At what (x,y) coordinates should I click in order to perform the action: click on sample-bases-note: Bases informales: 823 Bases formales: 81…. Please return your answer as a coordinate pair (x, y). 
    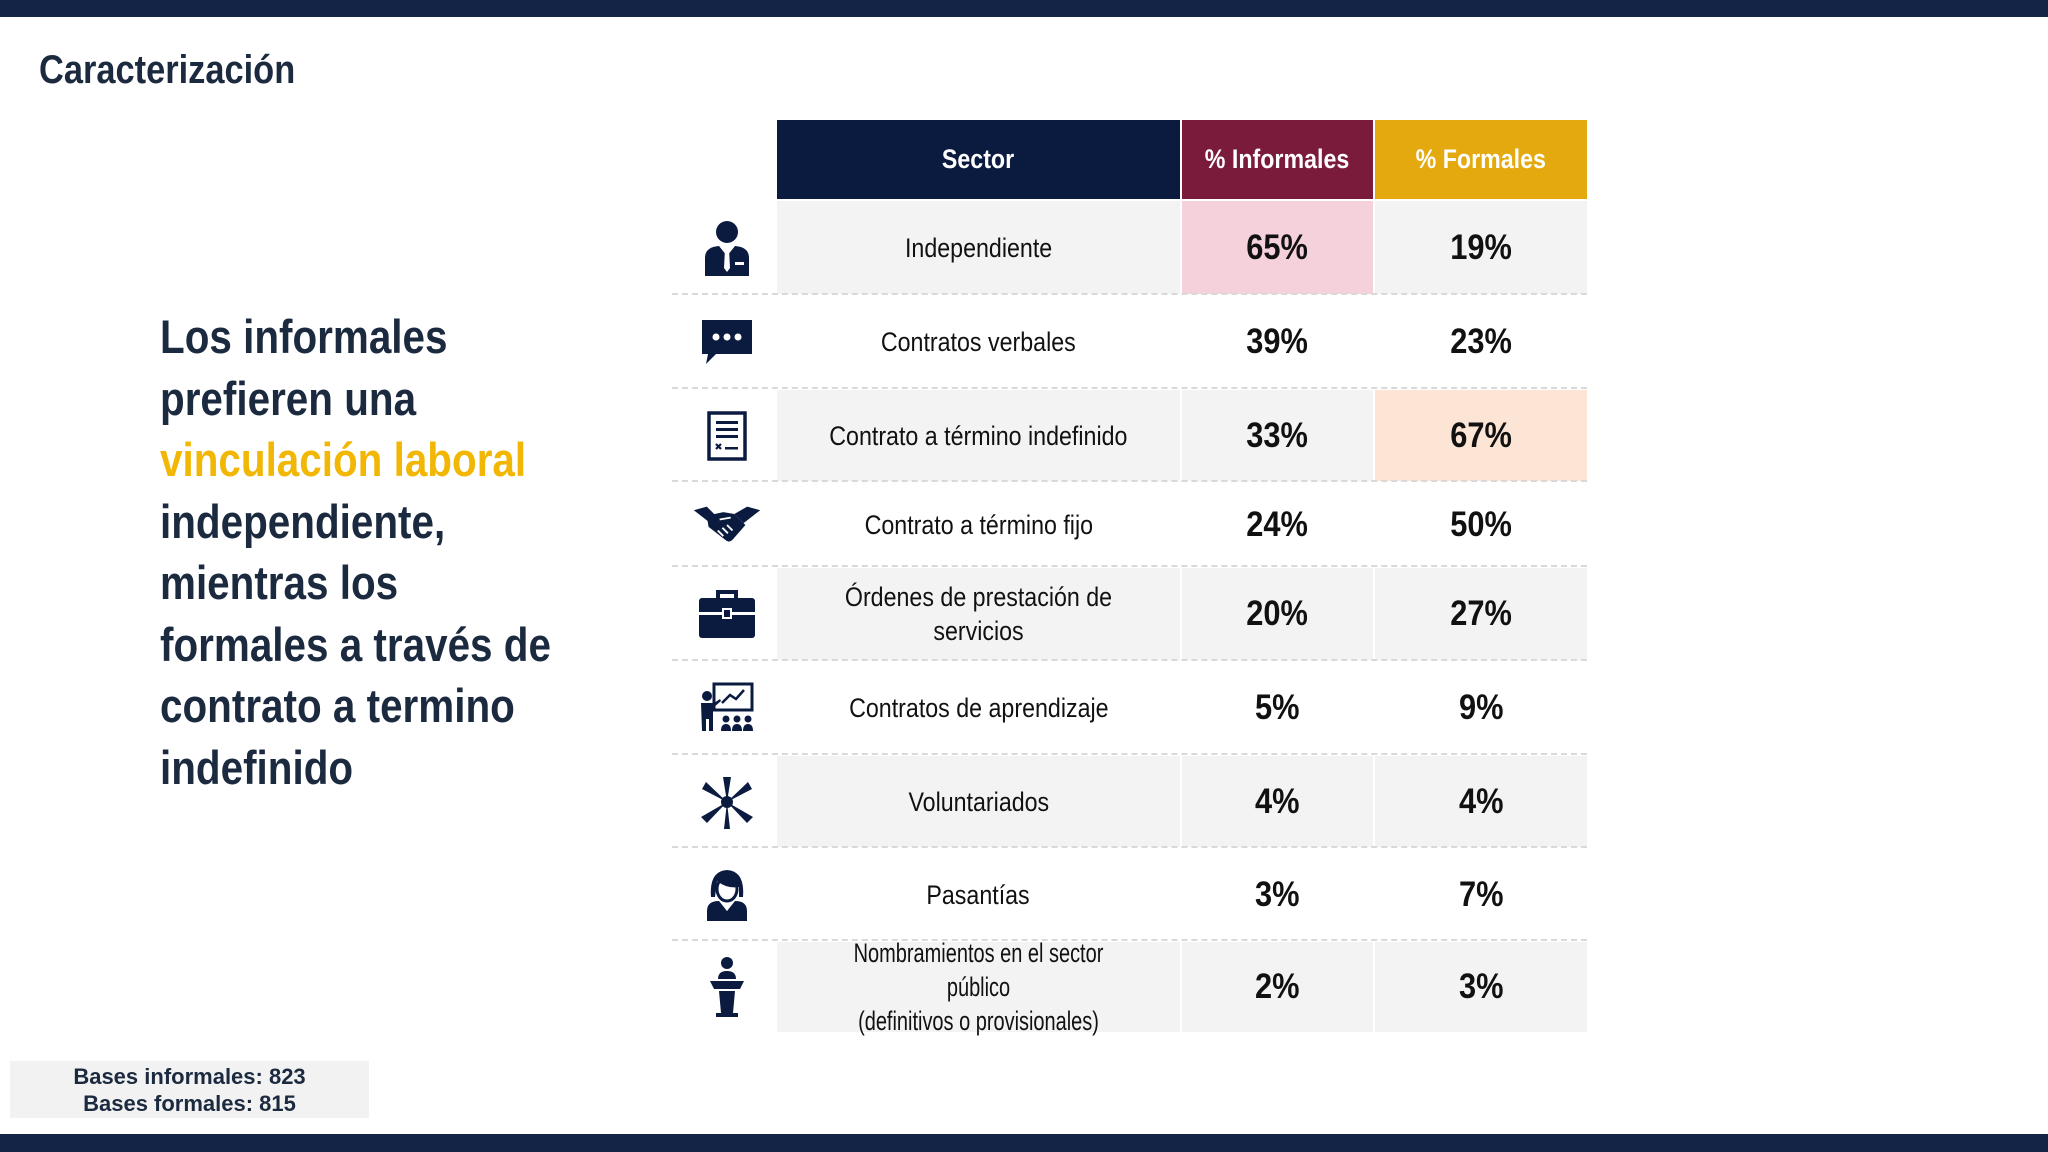
    Looking at the image, I should click on (189, 1089).